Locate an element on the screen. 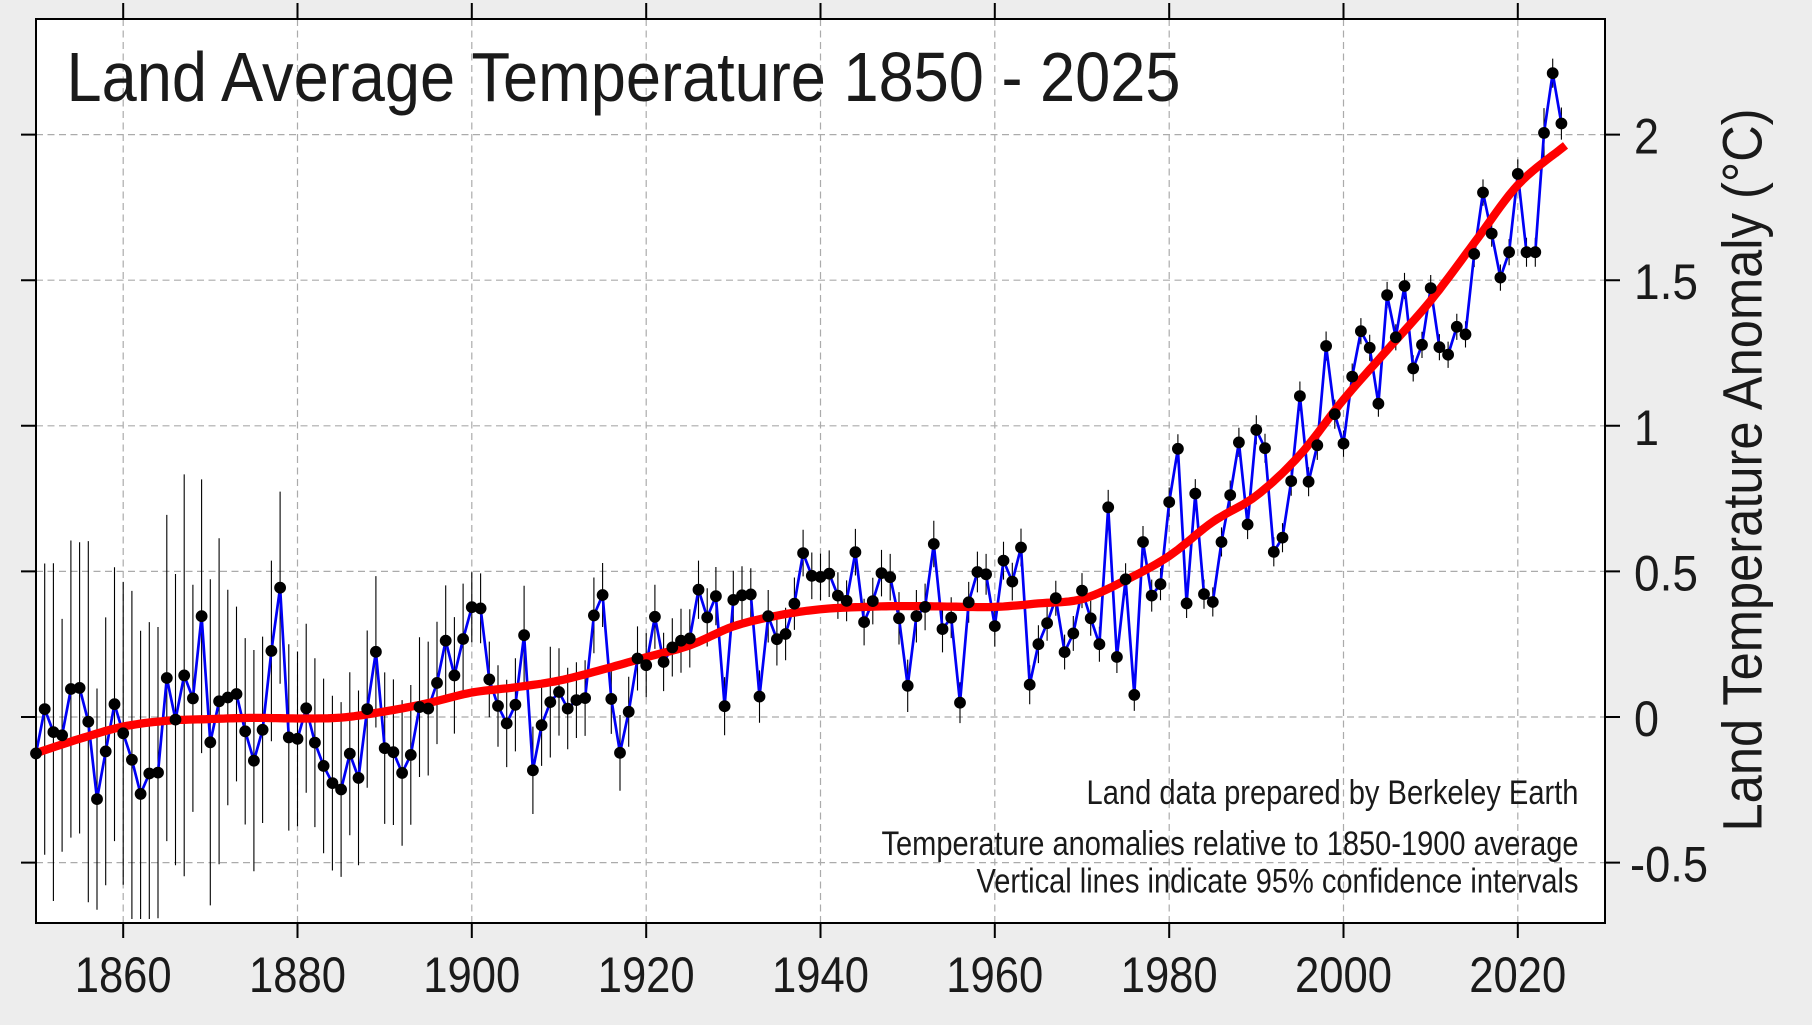 Image resolution: width=1812 pixels, height=1025 pixels. svg-text: 1900 is located at coordinates (471, 975).